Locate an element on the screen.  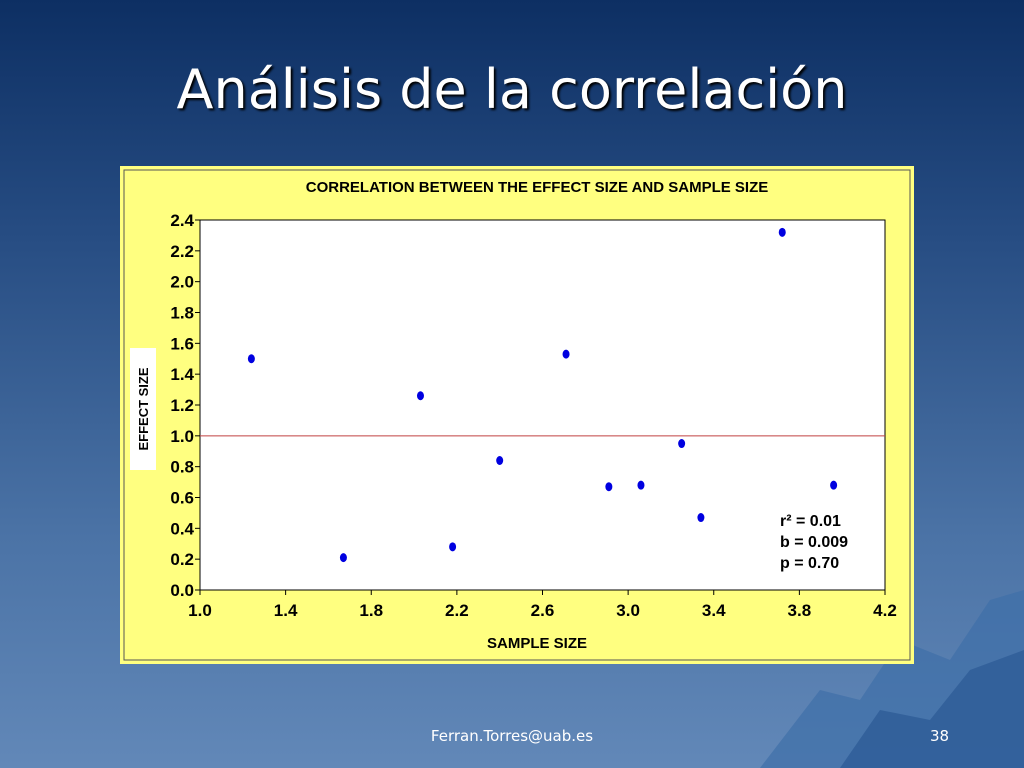
annotation: r² = 0.01 is located at coordinates (810, 521).